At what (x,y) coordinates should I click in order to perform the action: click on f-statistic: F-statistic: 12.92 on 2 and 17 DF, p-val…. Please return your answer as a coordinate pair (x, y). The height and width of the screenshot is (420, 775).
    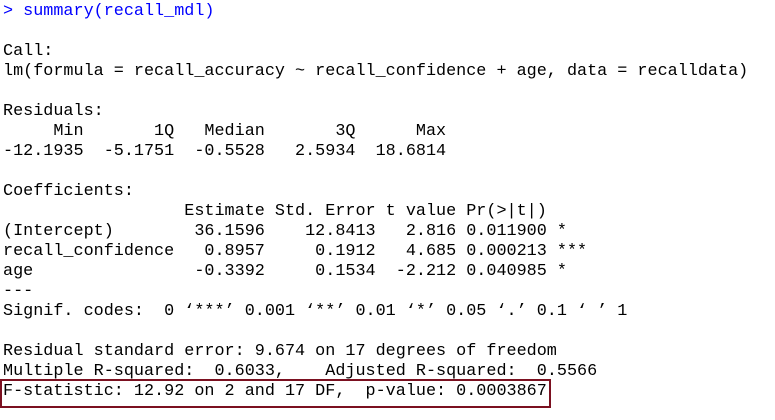
    Looking at the image, I should click on (275, 391).